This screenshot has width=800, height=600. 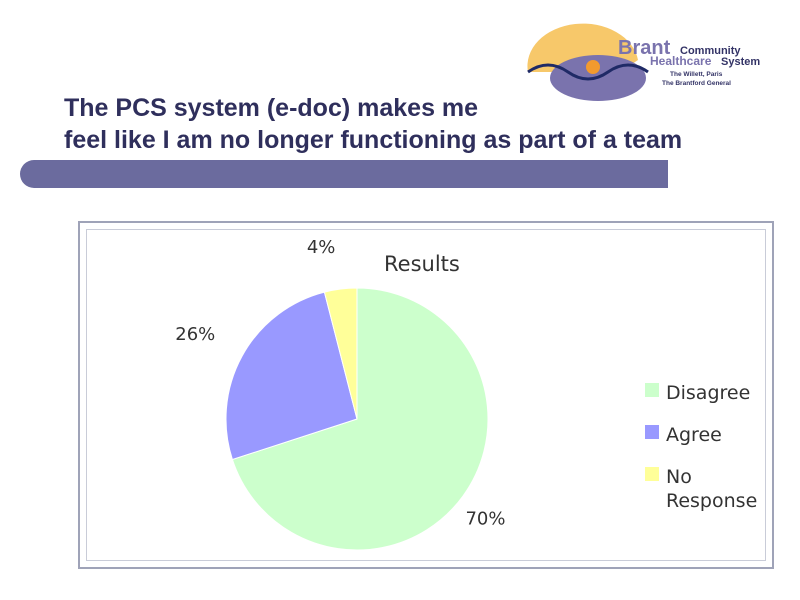 What do you see at coordinates (652, 474) in the screenshot?
I see `legend-swatch-no-response` at bounding box center [652, 474].